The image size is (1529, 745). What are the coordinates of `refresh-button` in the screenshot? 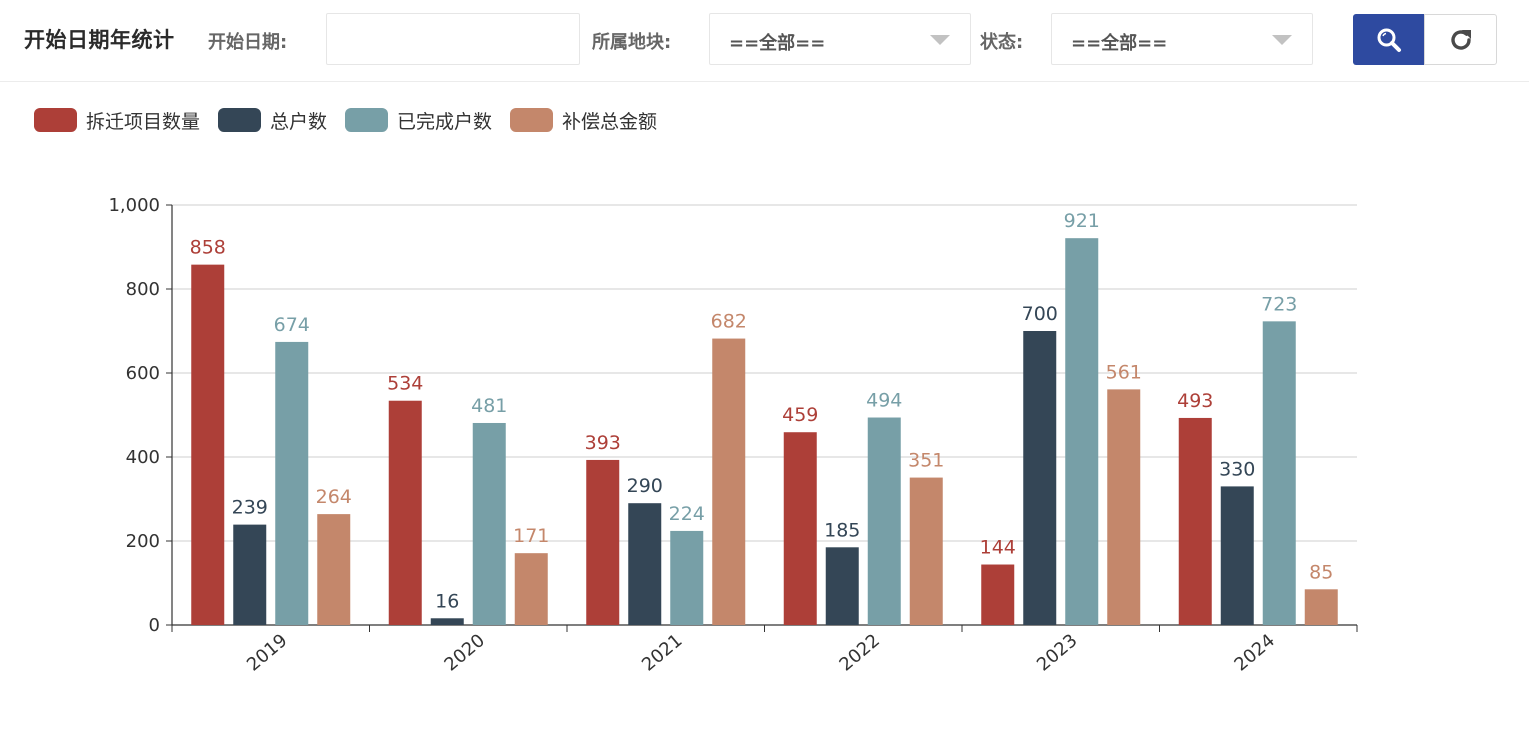 It's located at (1460, 39).